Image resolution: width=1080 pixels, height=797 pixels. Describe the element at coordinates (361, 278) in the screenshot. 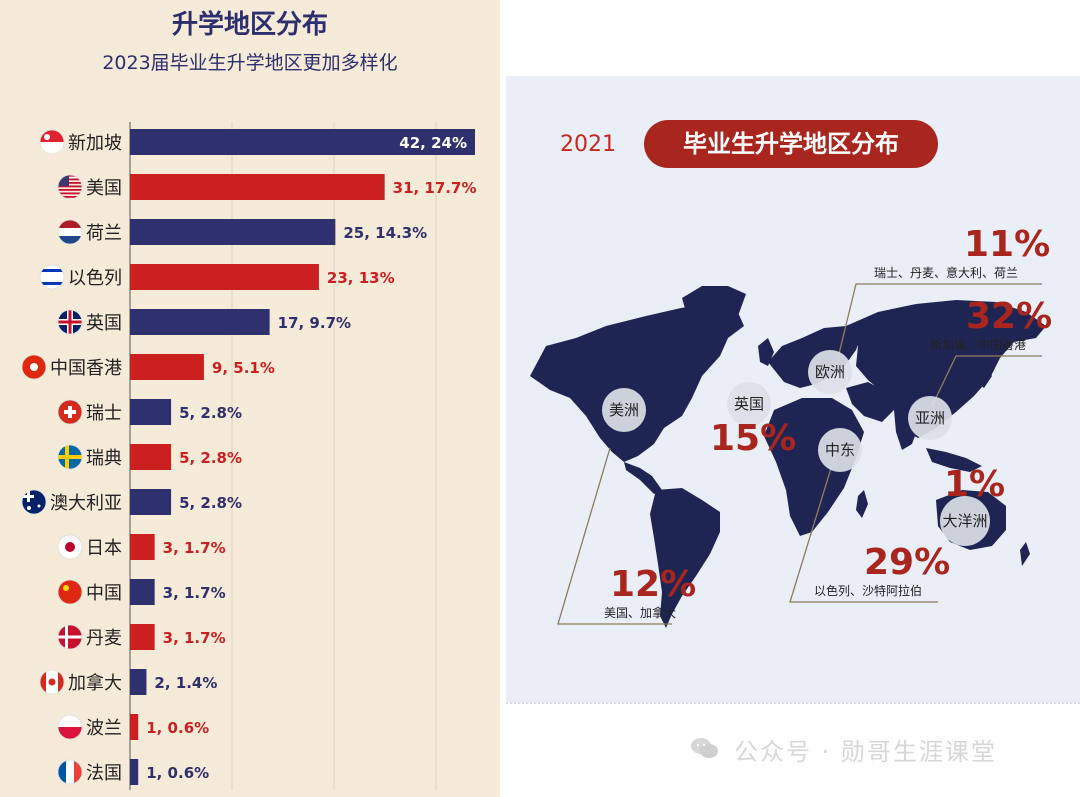

I see `data-label: 23, 13%` at that location.